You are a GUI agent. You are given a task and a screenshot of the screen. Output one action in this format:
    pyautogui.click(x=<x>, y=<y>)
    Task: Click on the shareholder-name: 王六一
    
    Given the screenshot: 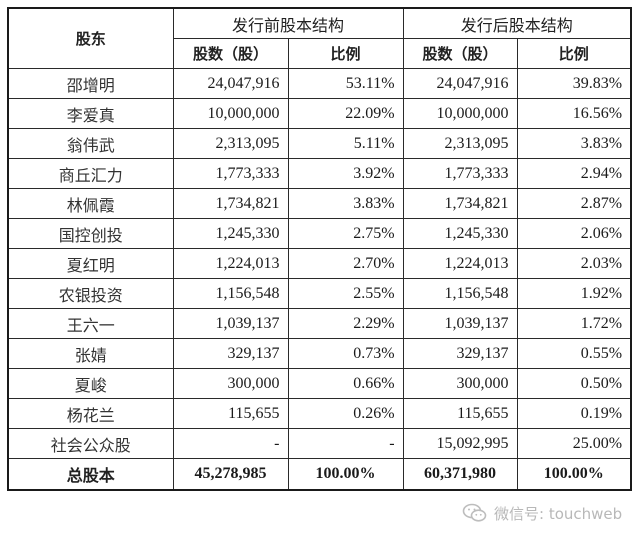 What is the action you would take?
    pyautogui.click(x=90, y=323)
    